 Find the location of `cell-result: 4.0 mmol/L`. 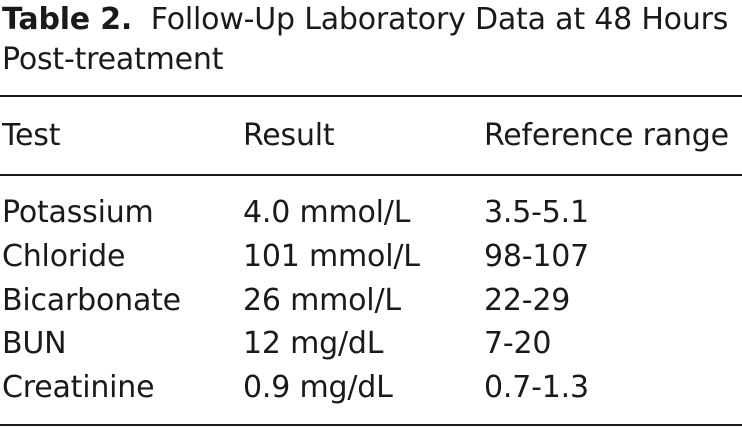

cell-result: 4.0 mmol/L is located at coordinates (327, 212).